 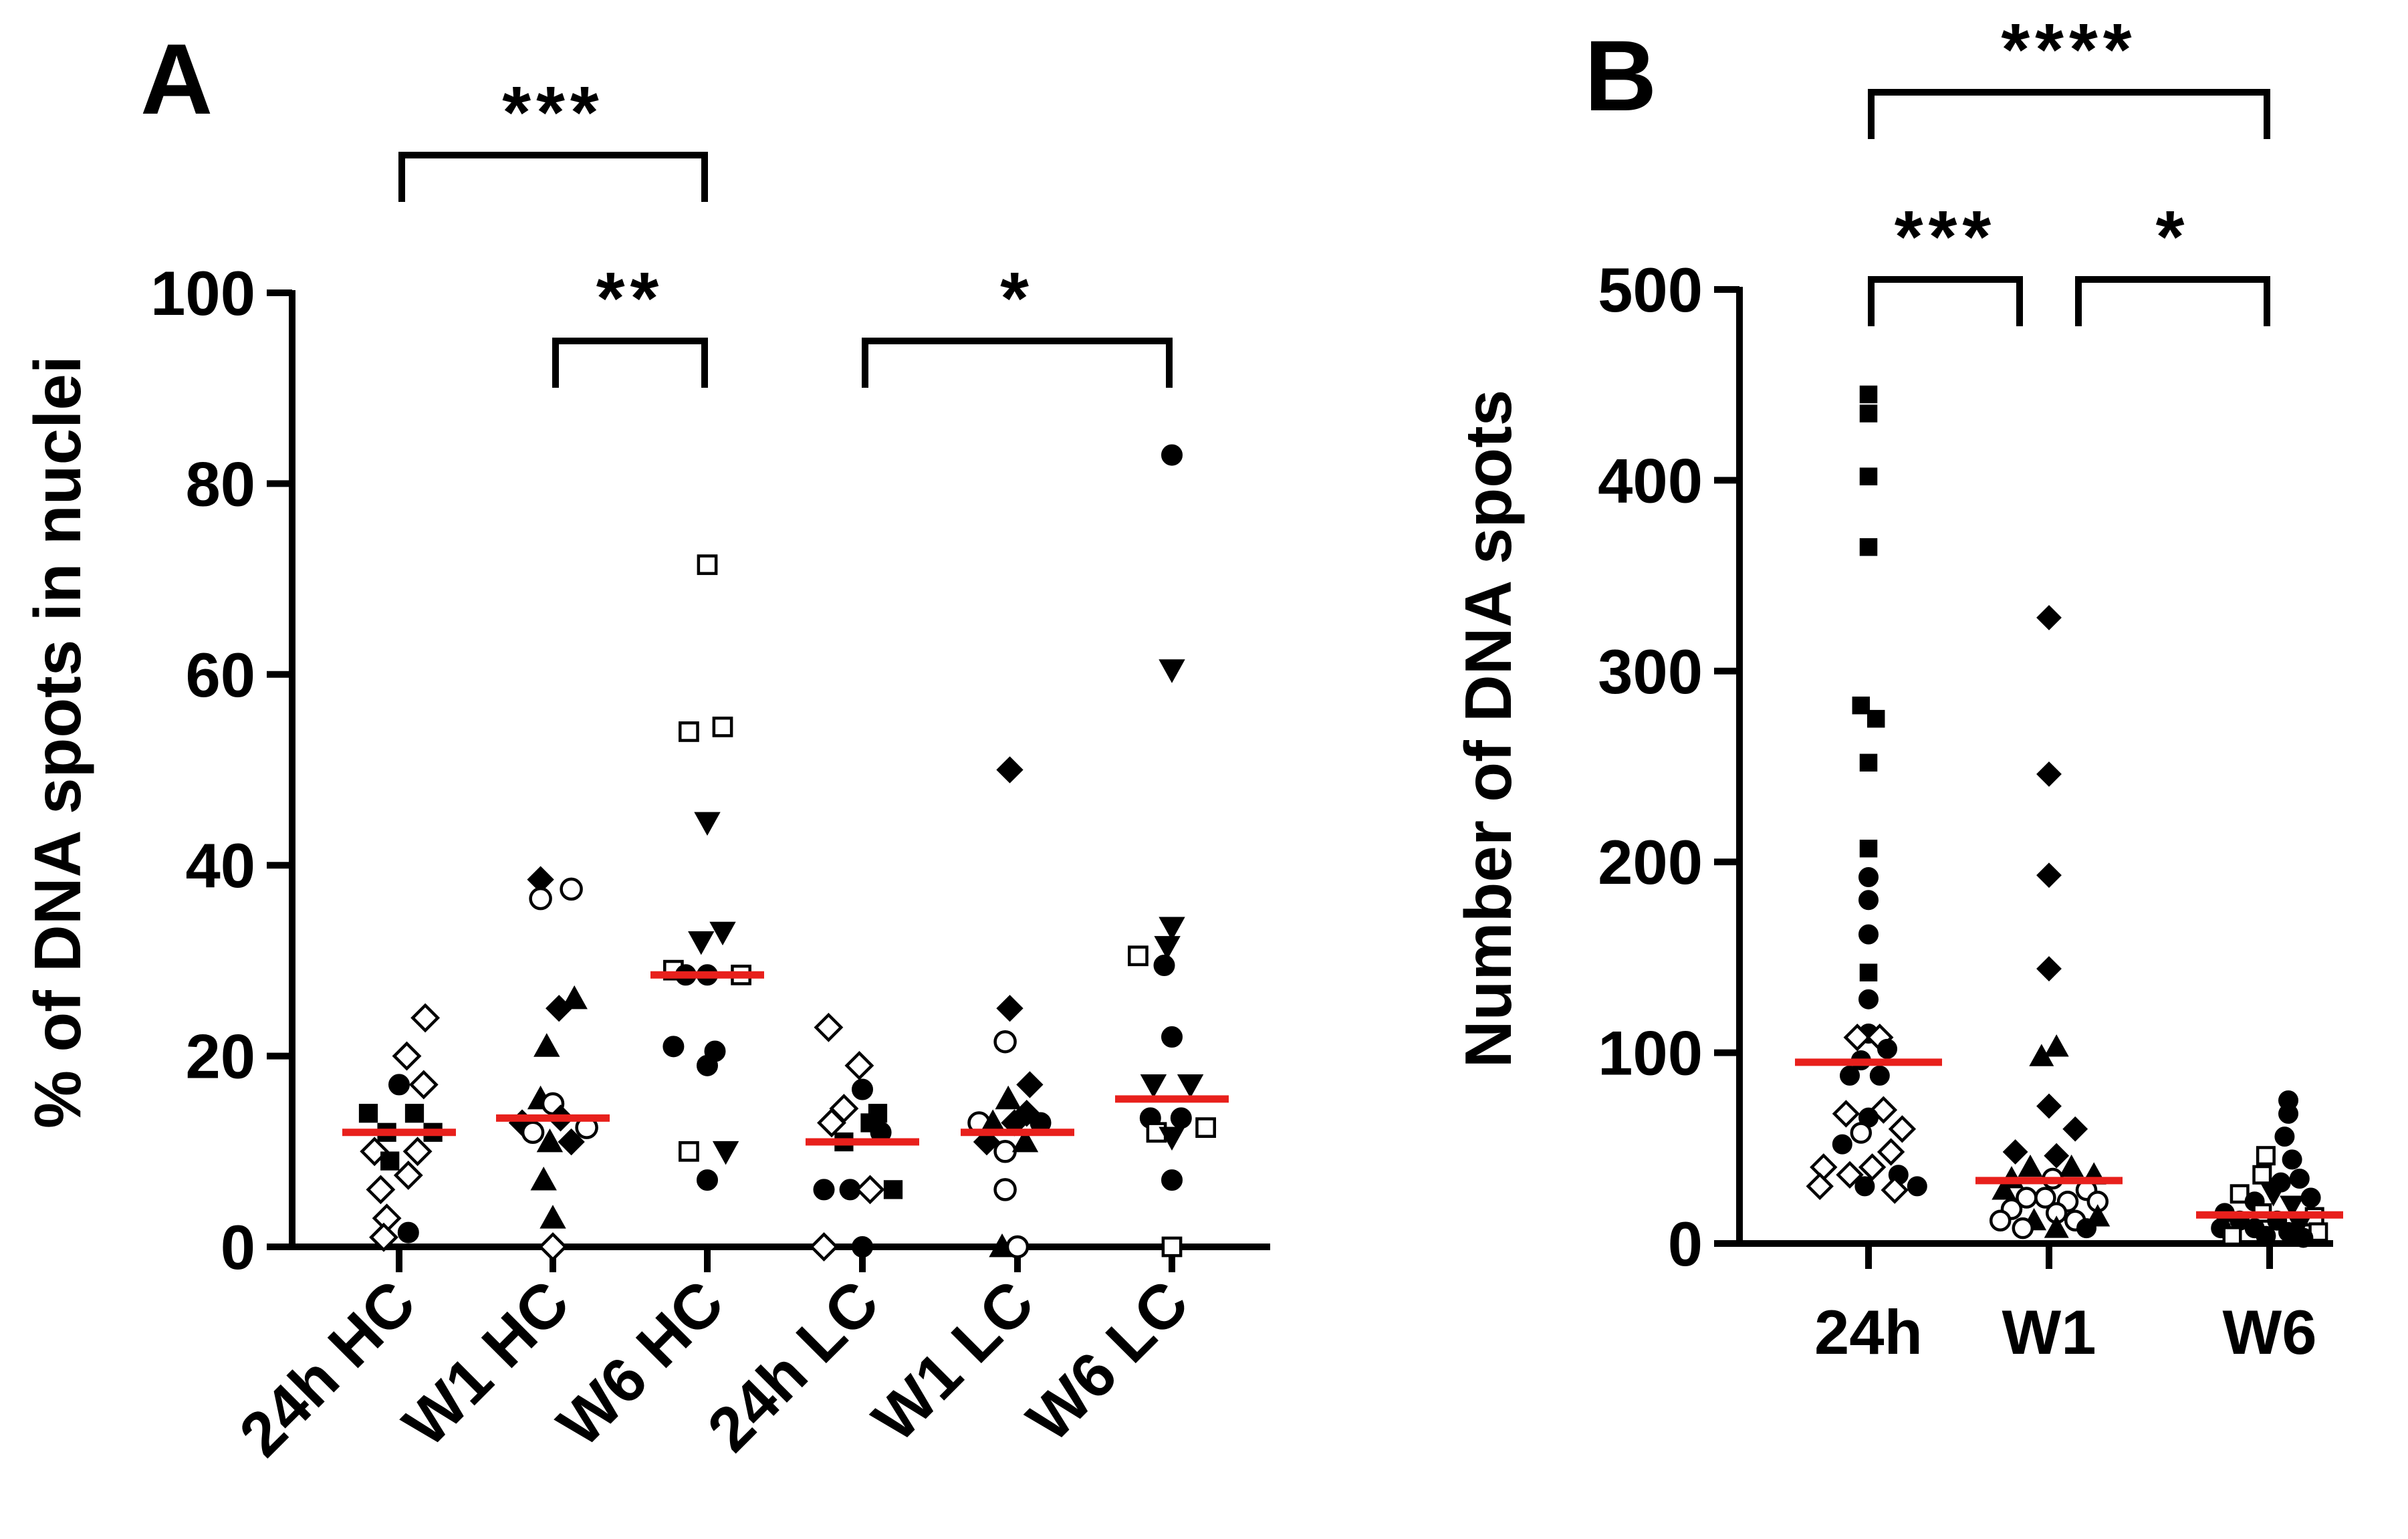 I want to click on panel-b-ylabel: Number of DNA spots, so click(x=1488, y=729).